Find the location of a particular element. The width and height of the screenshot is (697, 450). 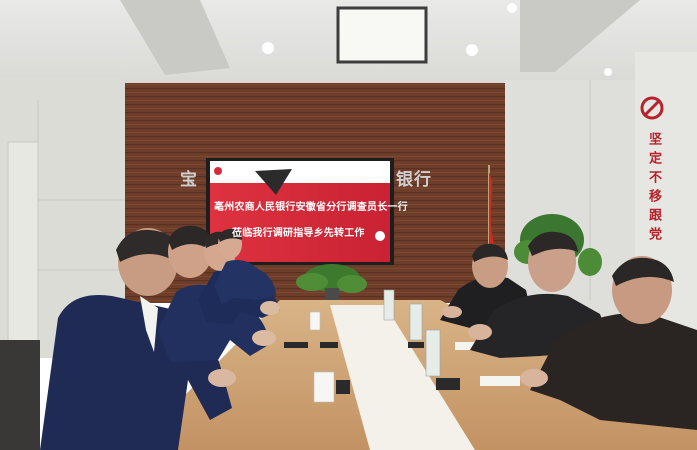

screen-top-band is located at coordinates (300, 172).